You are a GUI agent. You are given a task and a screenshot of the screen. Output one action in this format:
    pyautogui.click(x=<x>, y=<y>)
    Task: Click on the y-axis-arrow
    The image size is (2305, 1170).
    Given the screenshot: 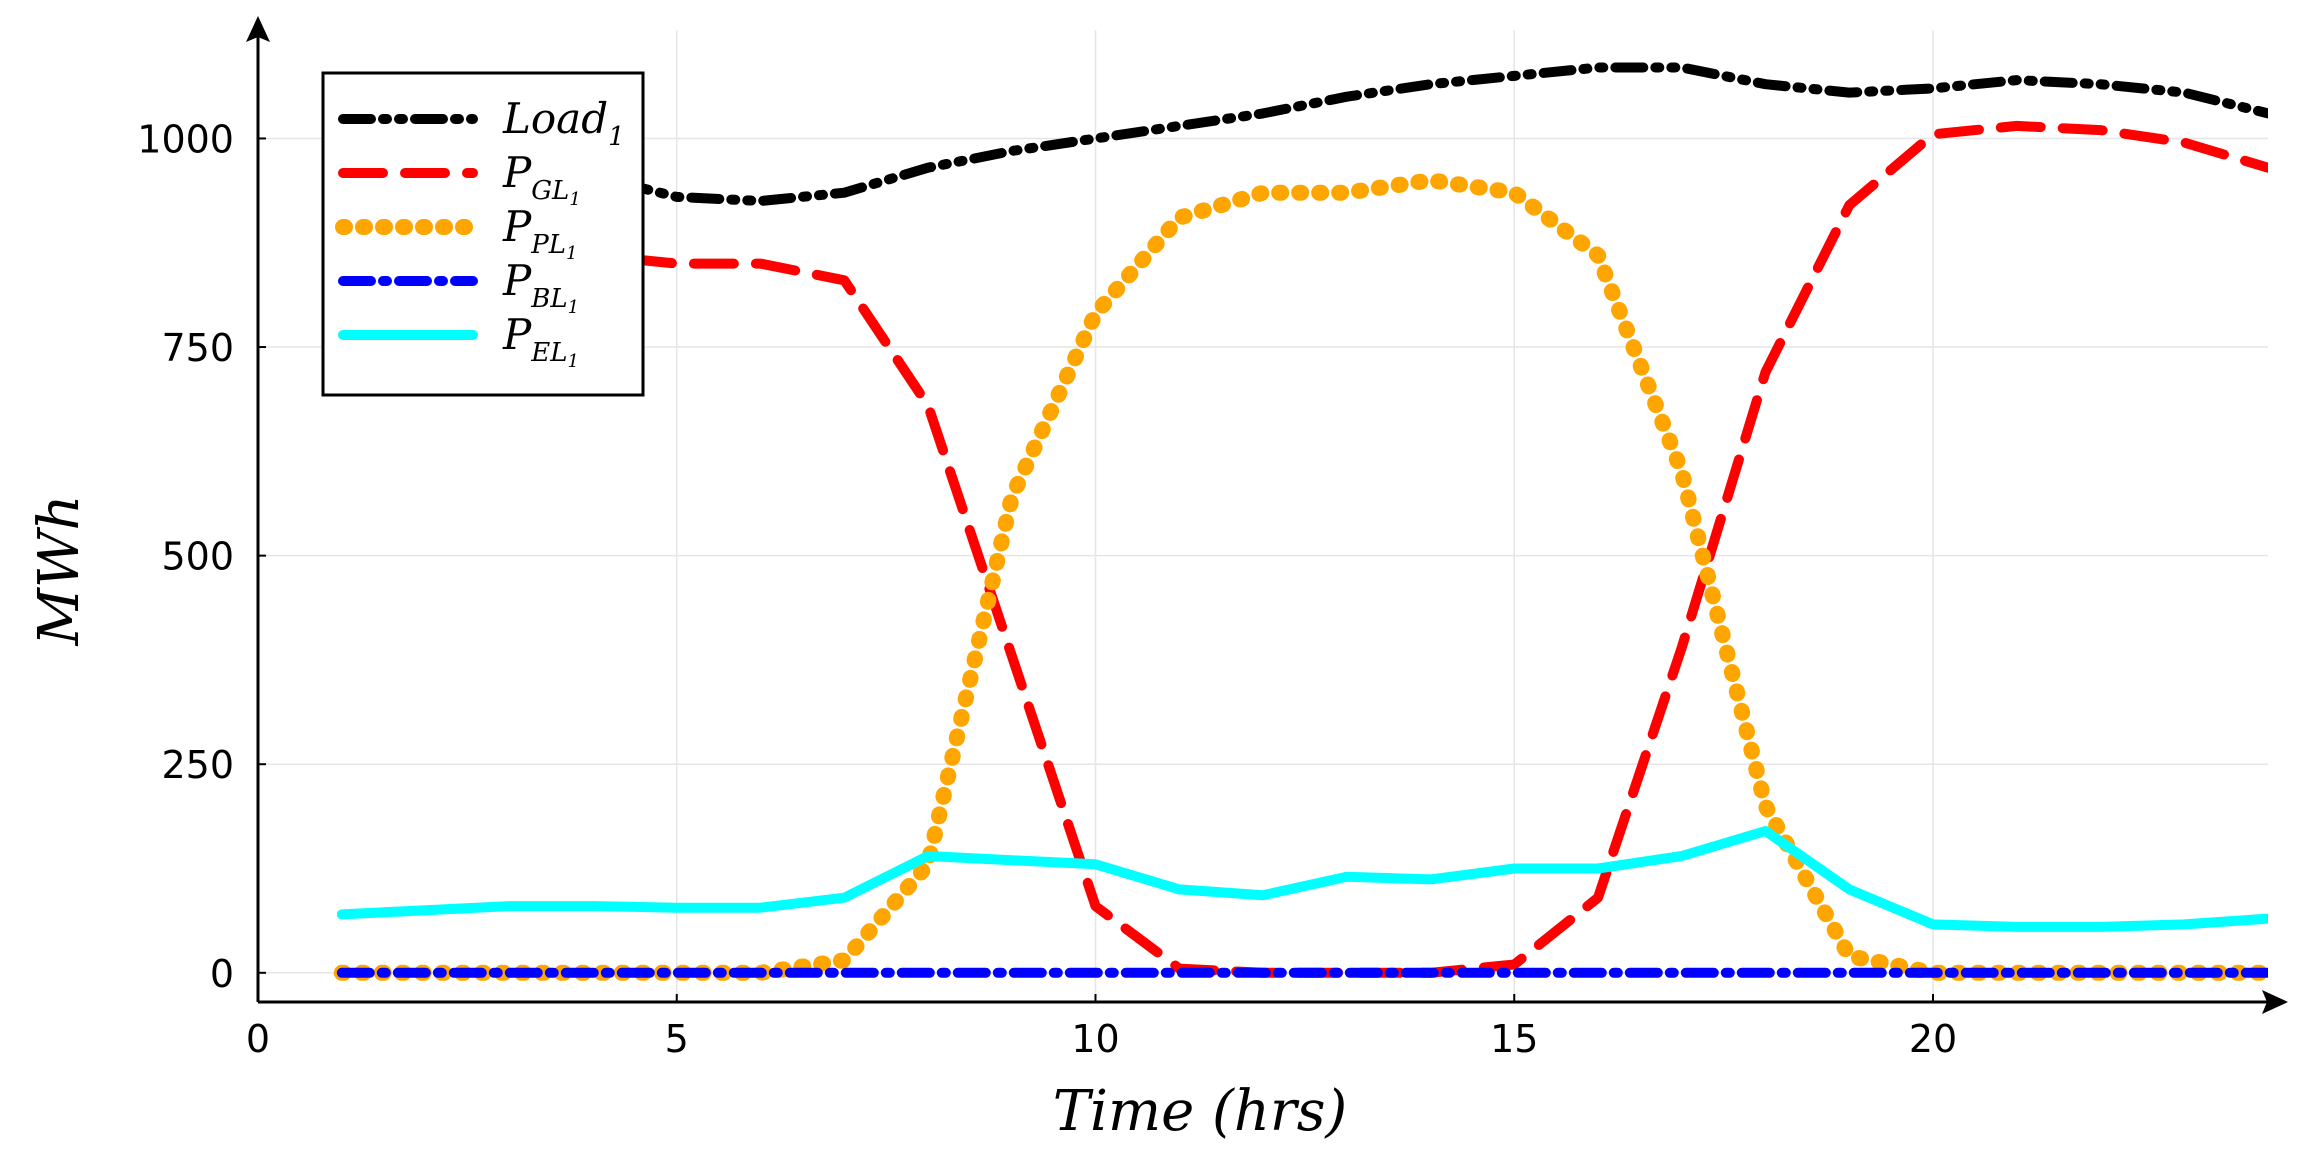 What is the action you would take?
    pyautogui.click(x=258, y=29)
    